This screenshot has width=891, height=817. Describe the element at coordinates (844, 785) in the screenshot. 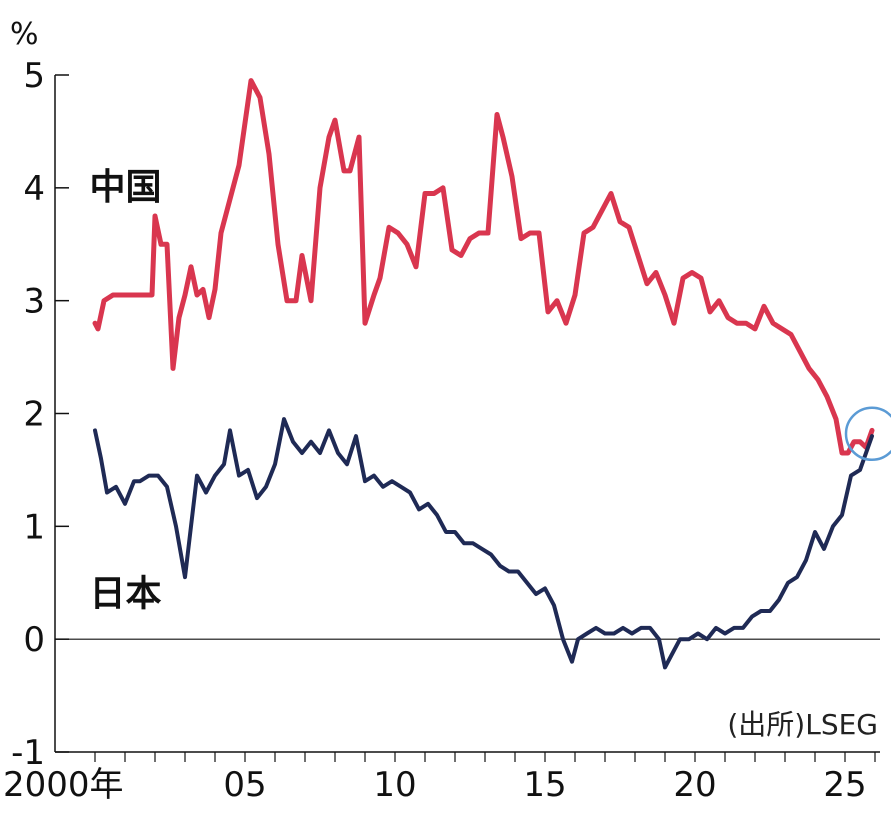

I see `x-tick-label: 25` at that location.